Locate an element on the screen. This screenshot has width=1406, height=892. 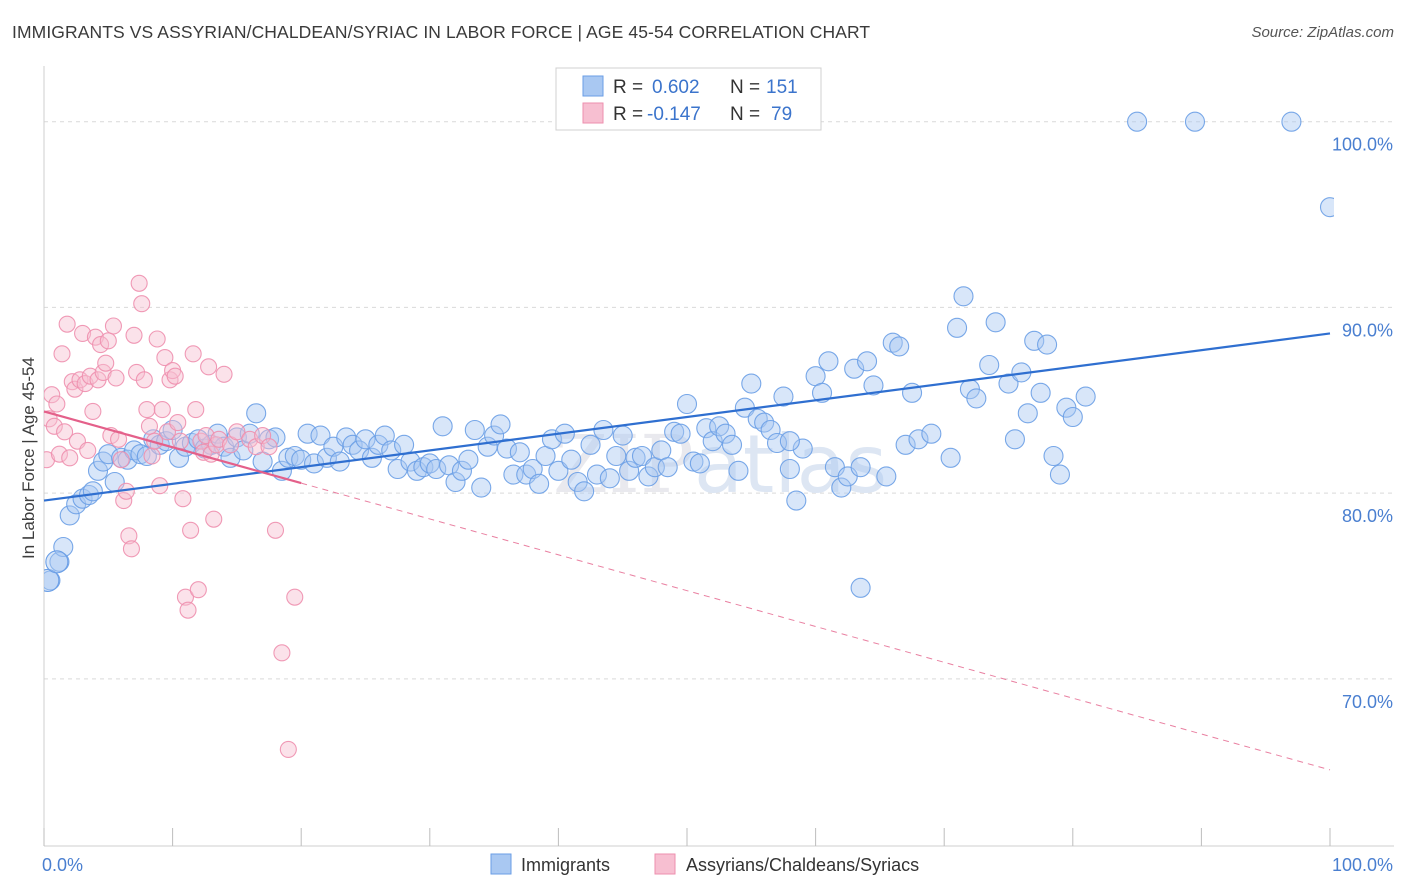
legend-swatch-assyrians is located at coordinates (593, 113).